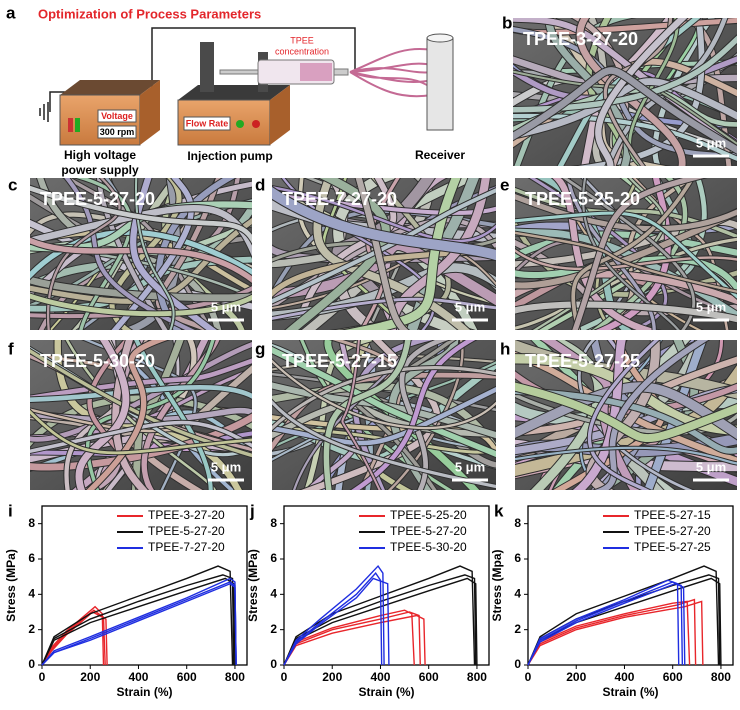 The height and width of the screenshot is (710, 740). What do you see at coordinates (339, 361) in the screenshot?
I see `sem-label: TPEE-5-27-15` at bounding box center [339, 361].